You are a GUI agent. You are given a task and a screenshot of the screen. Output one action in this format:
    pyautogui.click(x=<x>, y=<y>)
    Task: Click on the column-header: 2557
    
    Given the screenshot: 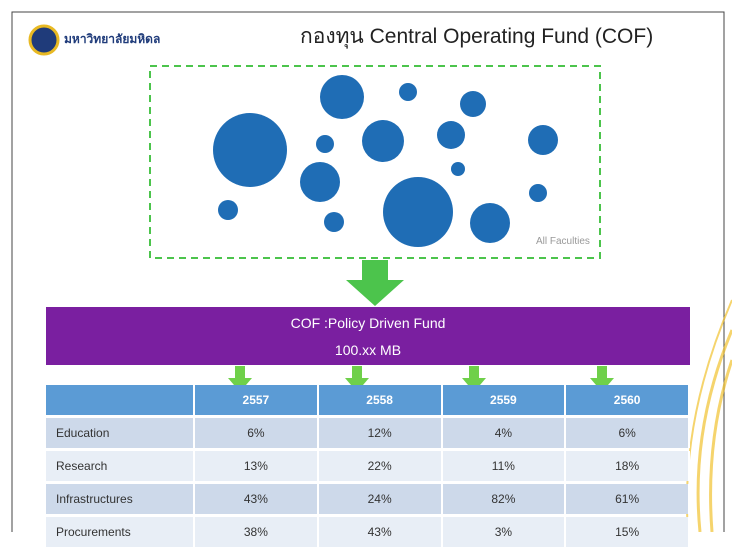 What is the action you would take?
    pyautogui.click(x=257, y=400)
    